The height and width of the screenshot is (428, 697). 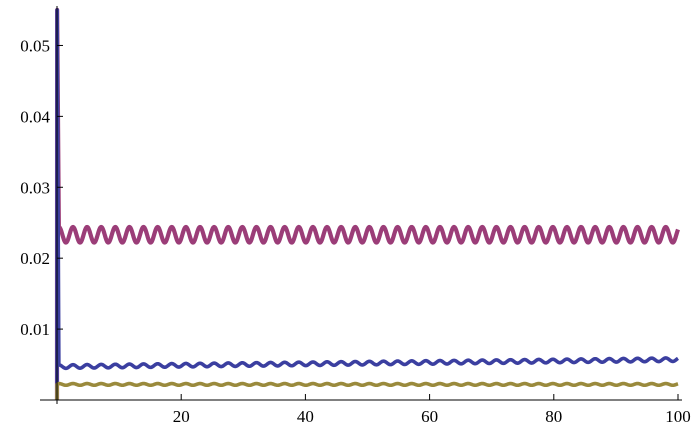 What do you see at coordinates (35, 45) in the screenshot?
I see `y-tick-label-4: 0.05` at bounding box center [35, 45].